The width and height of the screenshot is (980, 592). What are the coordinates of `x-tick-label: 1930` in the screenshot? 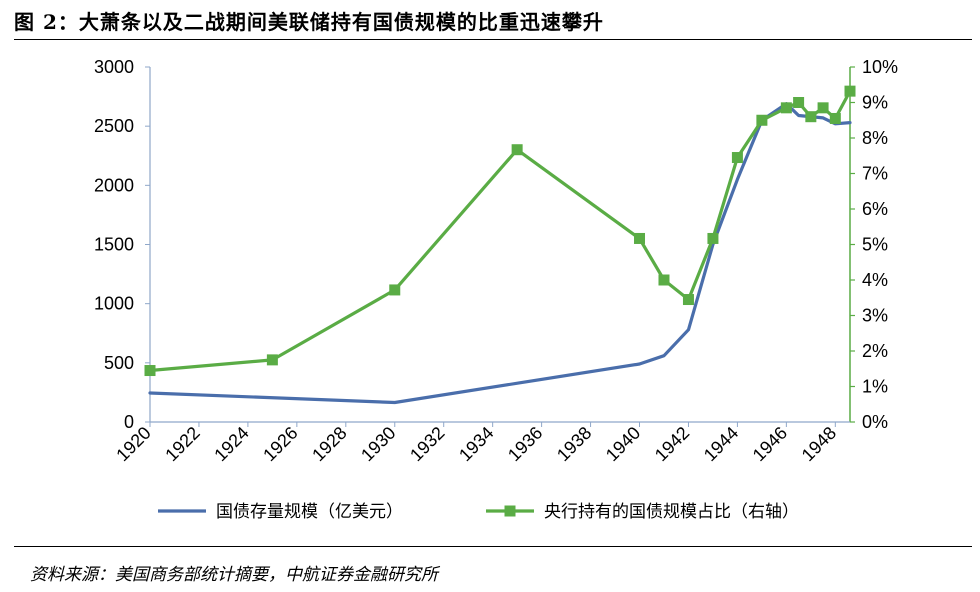 It's located at (378, 444).